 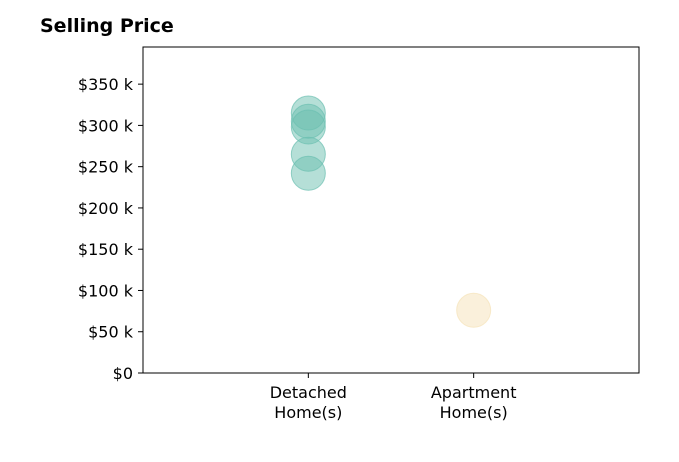 What do you see at coordinates (106, 167) in the screenshot?
I see `y-tick-label: $250 k` at bounding box center [106, 167].